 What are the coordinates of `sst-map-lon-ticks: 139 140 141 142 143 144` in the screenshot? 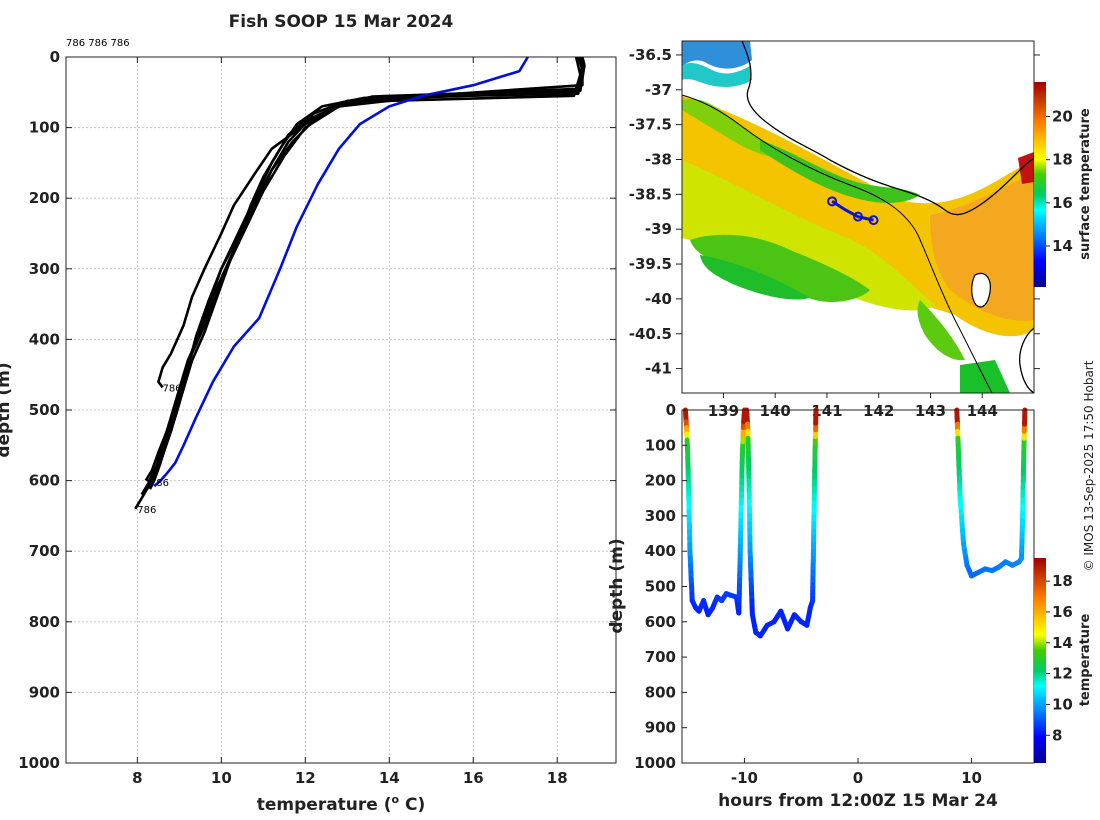 It's located at (853, 406).